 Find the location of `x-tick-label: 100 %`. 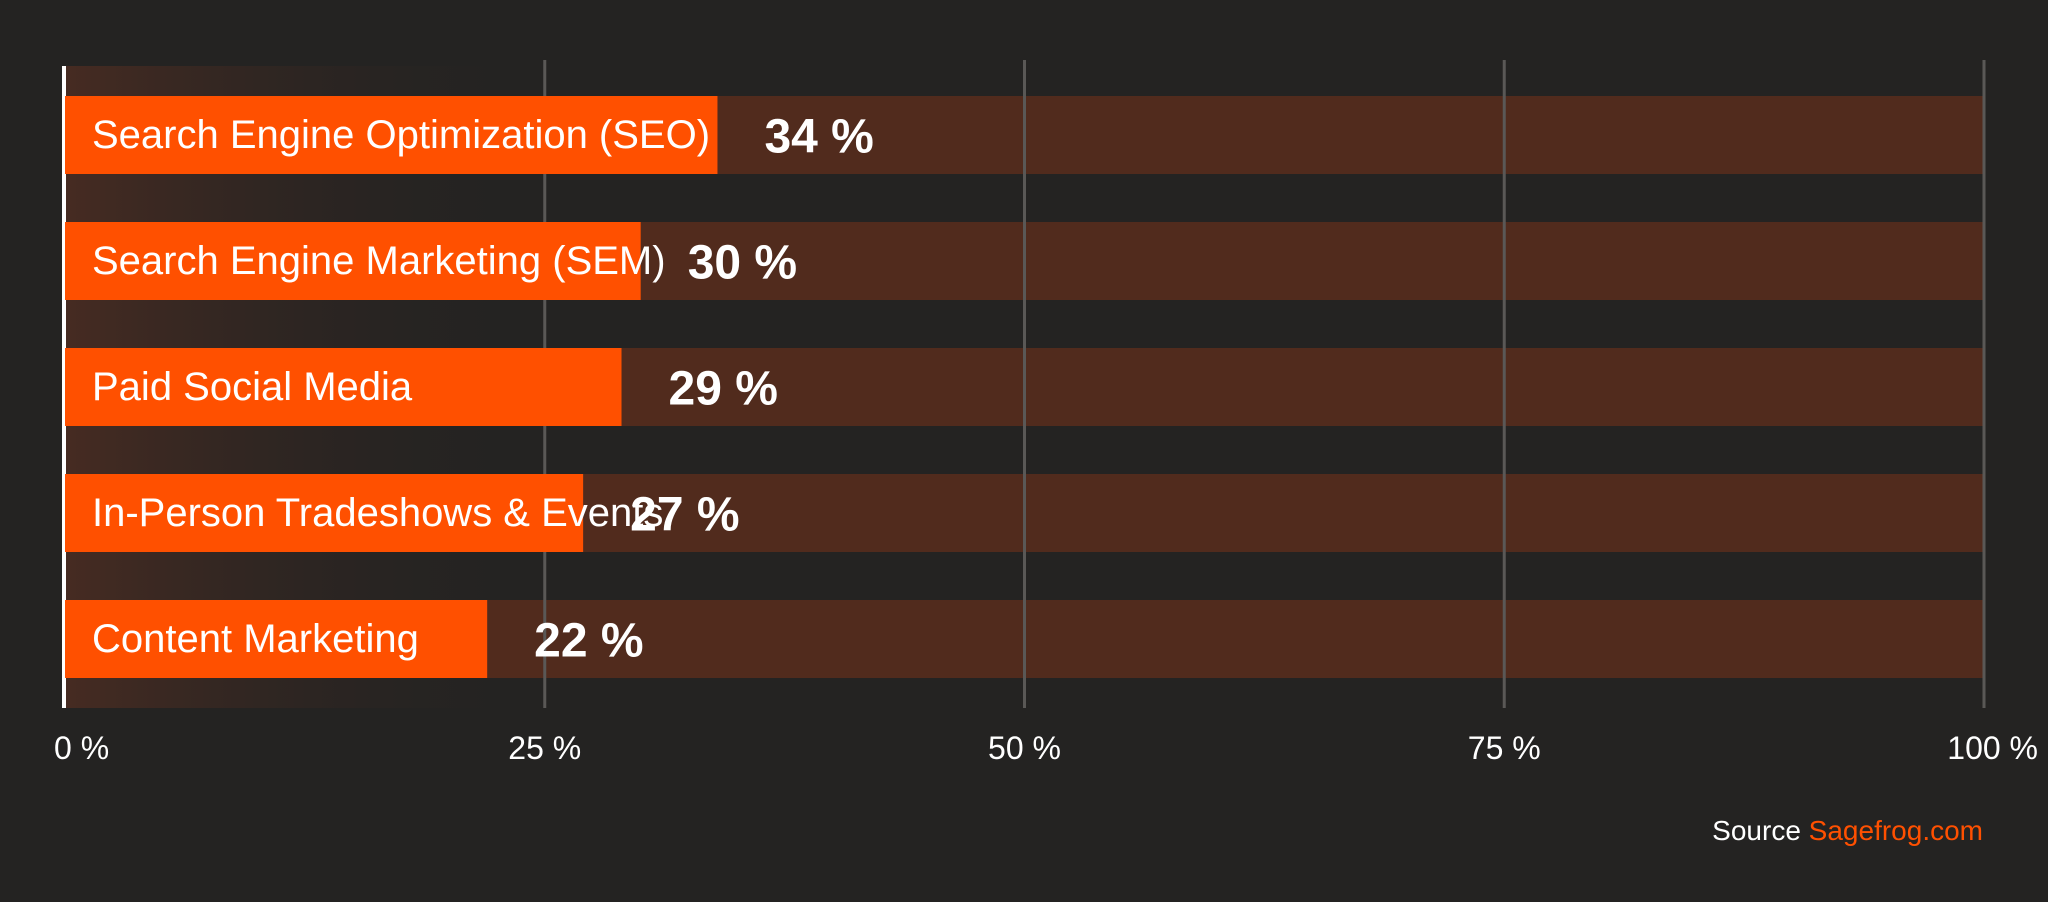

x-tick-label: 100 % is located at coordinates (1992, 748).